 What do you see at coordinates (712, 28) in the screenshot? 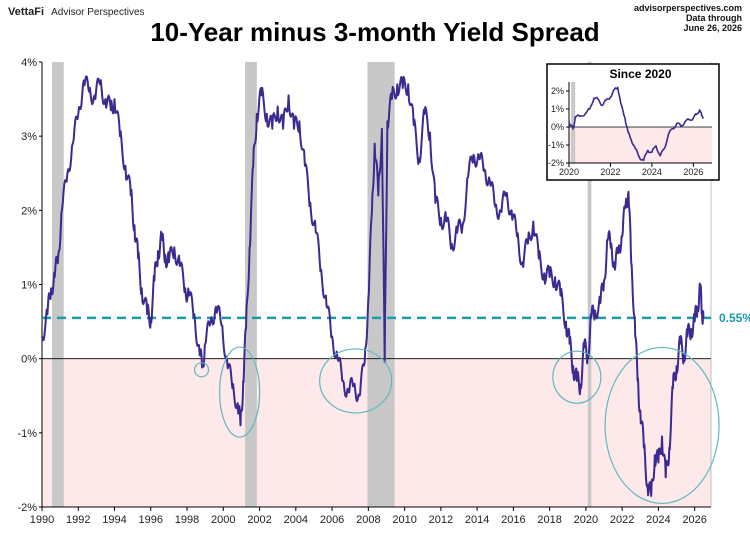
I see `data-date: June 26, 2026` at bounding box center [712, 28].